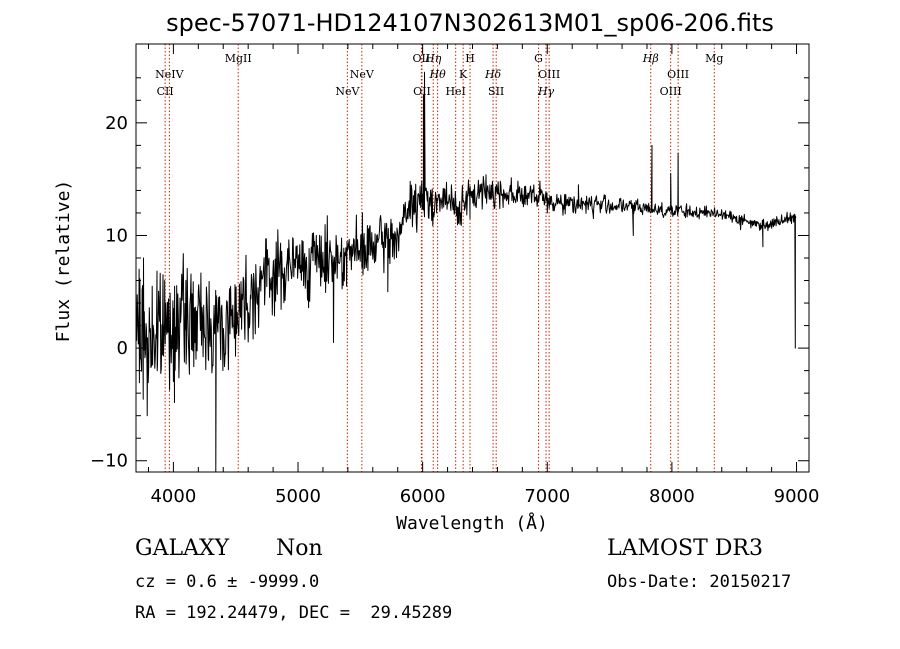  I want to click on line-marker-label-0: CII, so click(165, 91).